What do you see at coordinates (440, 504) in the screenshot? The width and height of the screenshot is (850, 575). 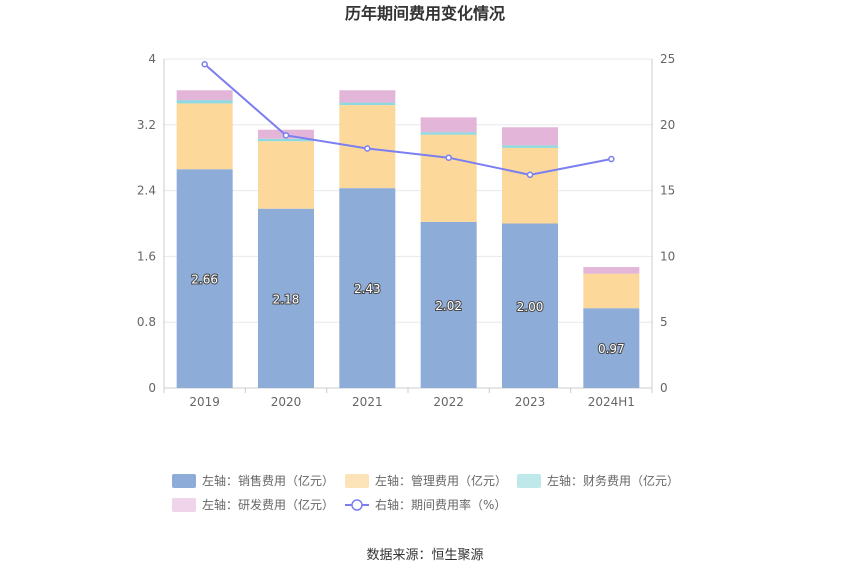 I see `legend-label: 右轴：期间费用率（%）` at bounding box center [440, 504].